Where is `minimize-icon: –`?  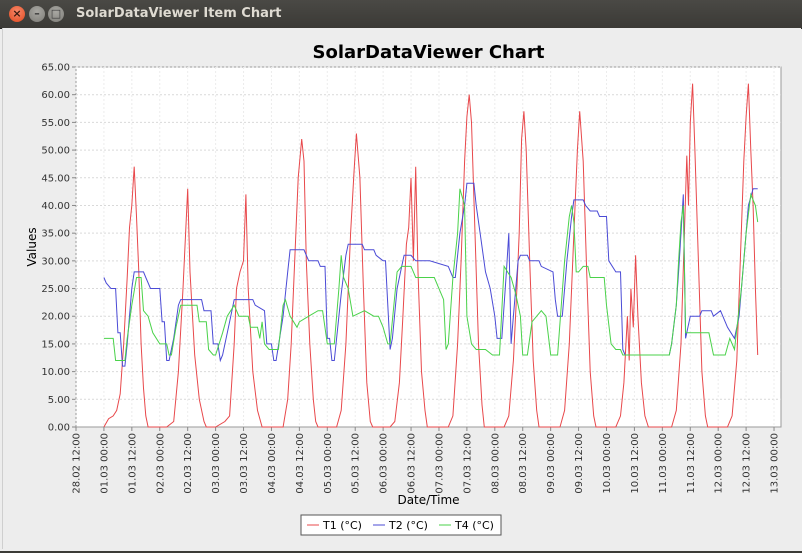 minimize-icon: – is located at coordinates (37, 14).